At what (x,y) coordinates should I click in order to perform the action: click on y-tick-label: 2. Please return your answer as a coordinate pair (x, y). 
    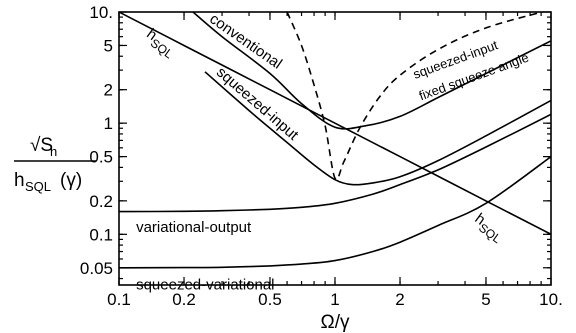
    Looking at the image, I should click on (108, 90).